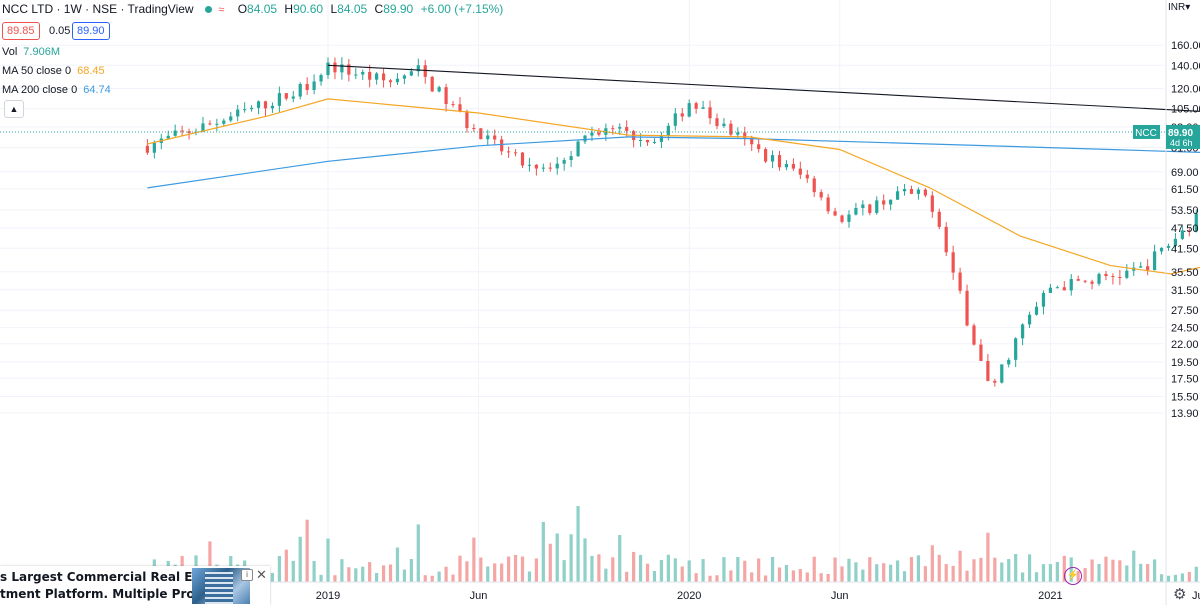  Describe the element at coordinates (763, 106) in the screenshot. I see `trendlines` at that location.